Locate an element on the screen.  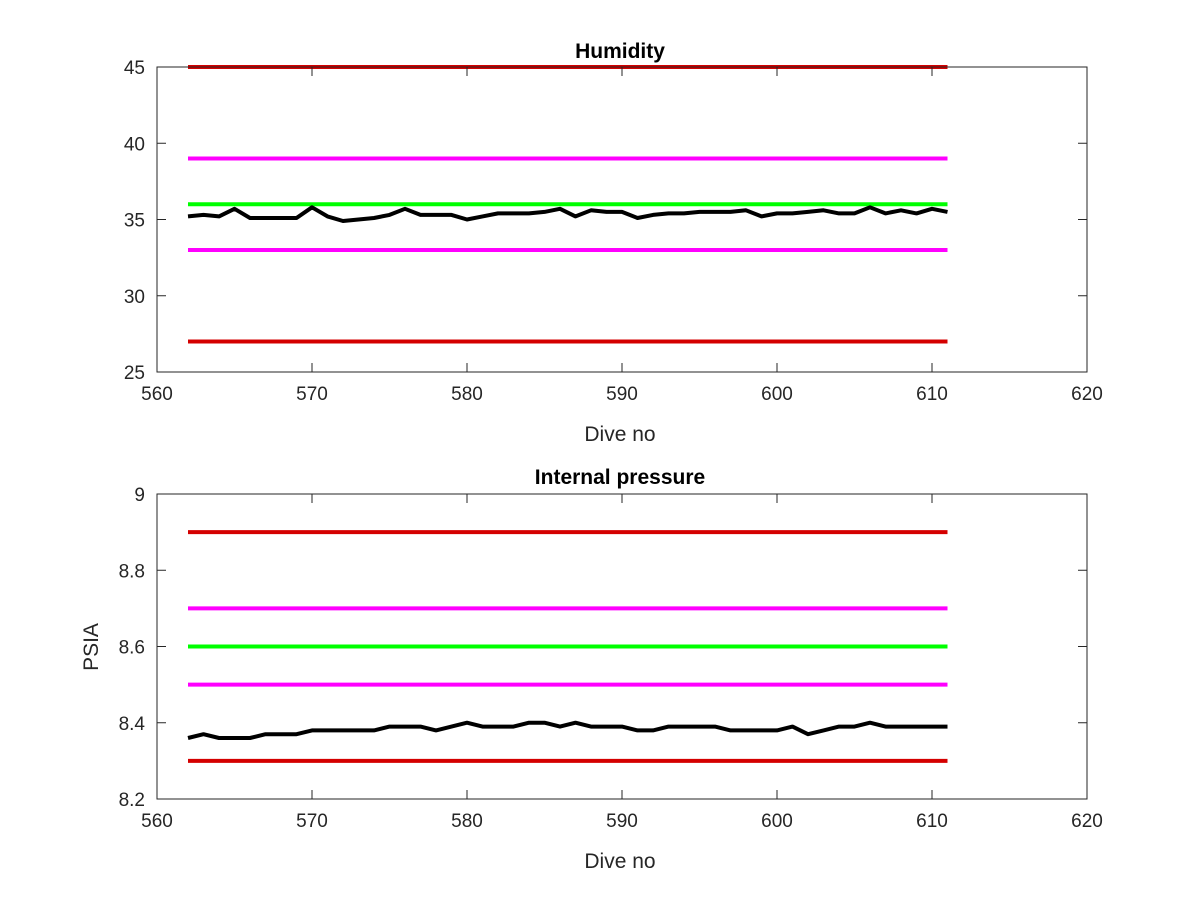
humidity-y-tick-label: 30 is located at coordinates (134, 297).